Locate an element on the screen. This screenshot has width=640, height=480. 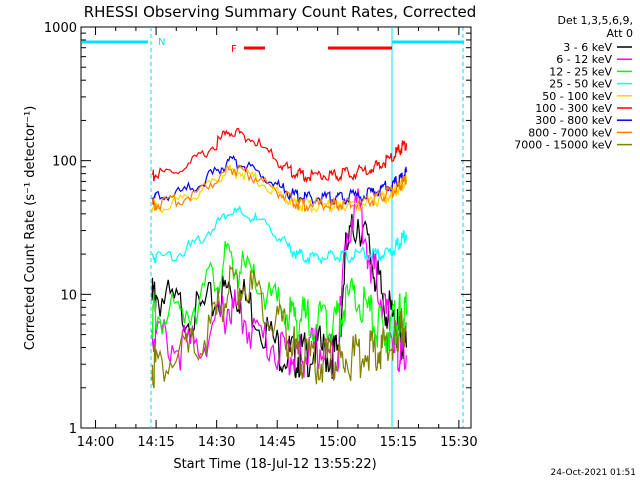
flag-label-n: N is located at coordinates (161, 42).